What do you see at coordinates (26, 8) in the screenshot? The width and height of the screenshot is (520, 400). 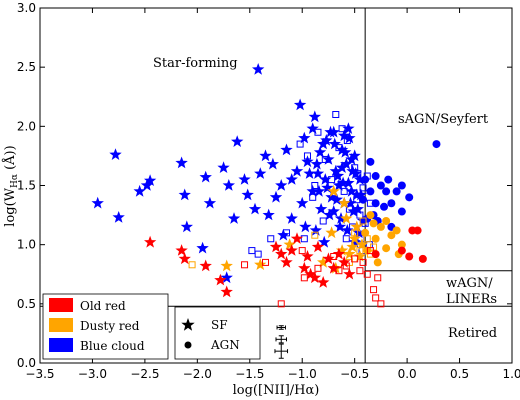 I see `y-tick-label: 3.0` at bounding box center [26, 8].